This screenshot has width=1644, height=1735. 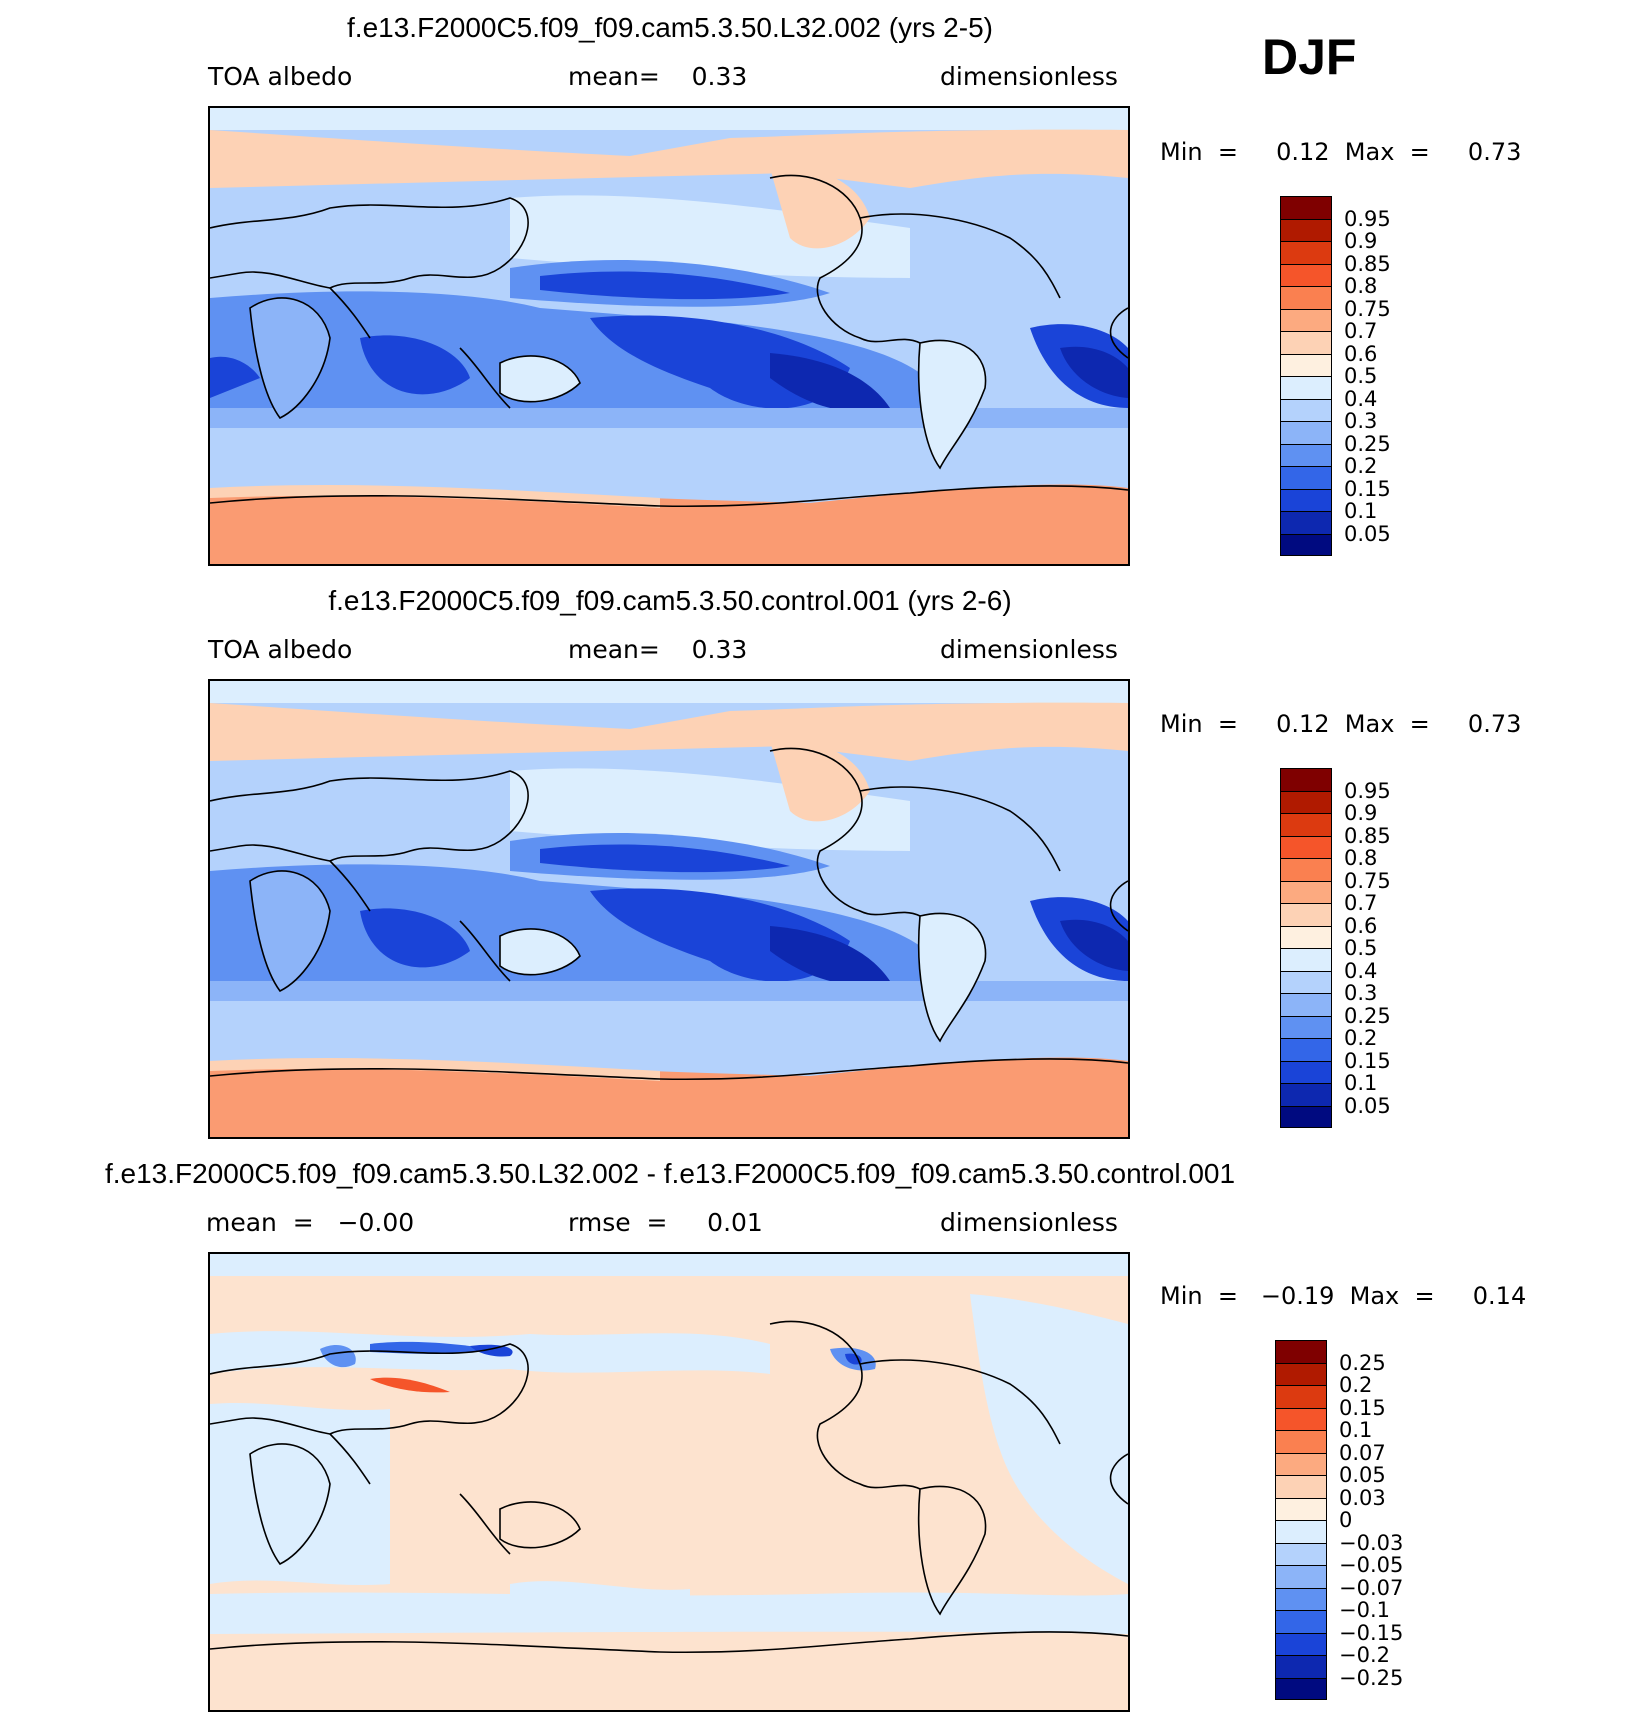 I want to click on colorbar-label: 0.03, so click(x=1362, y=1497).